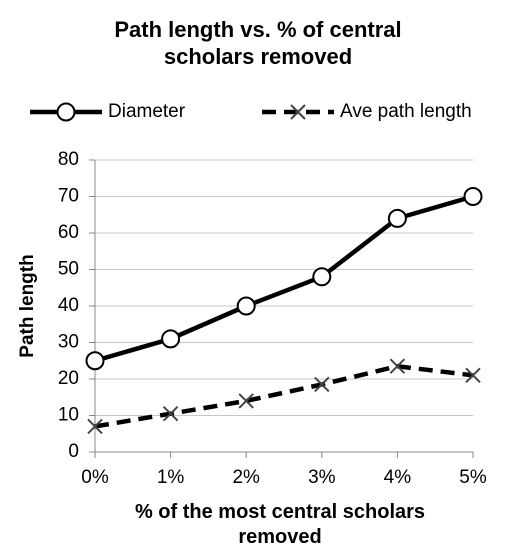 The width and height of the screenshot is (516, 555). Describe the element at coordinates (406, 111) in the screenshot. I see `legend-label: Ave path length` at that location.